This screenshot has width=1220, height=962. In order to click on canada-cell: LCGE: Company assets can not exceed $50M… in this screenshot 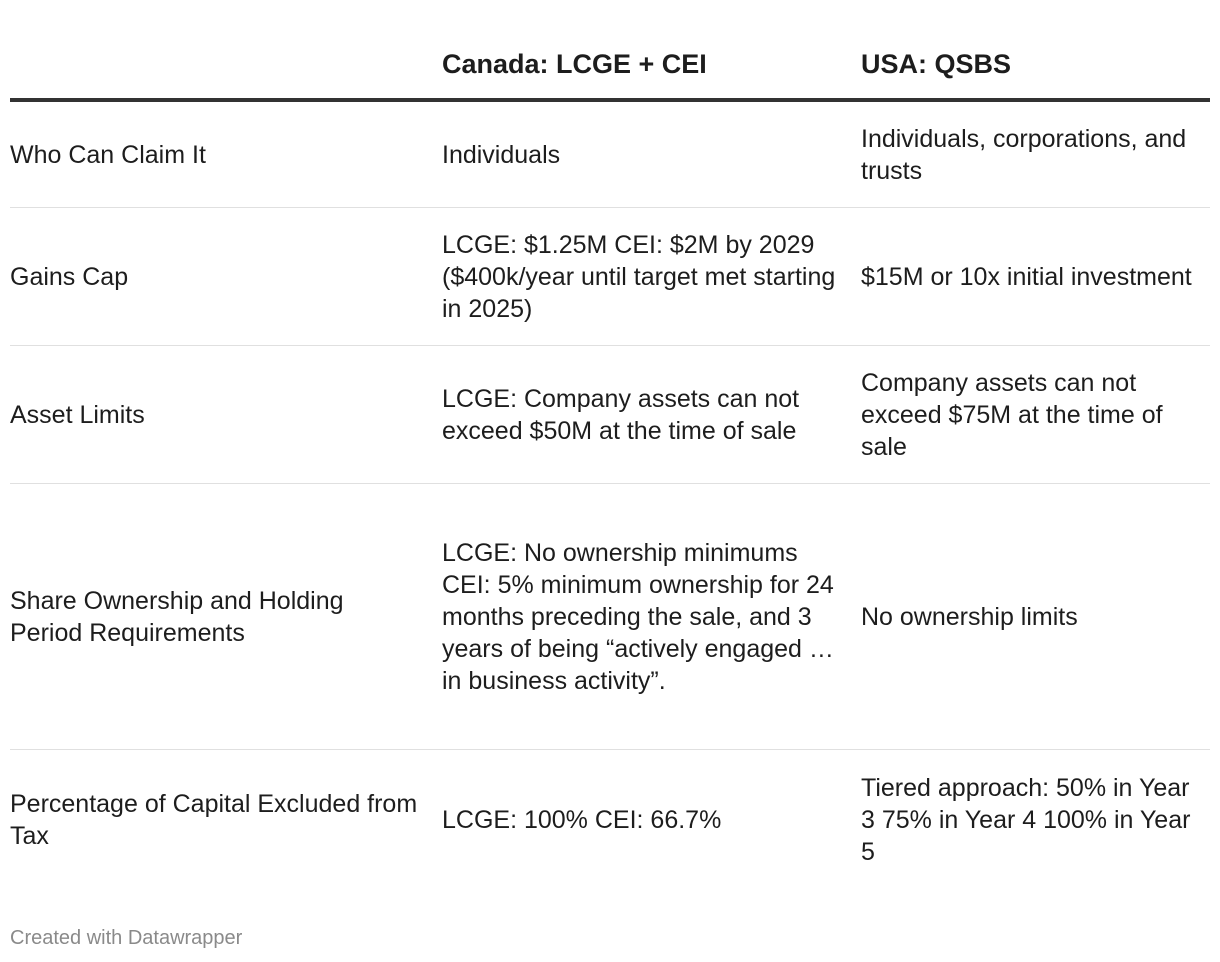, I will do `click(621, 414)`.